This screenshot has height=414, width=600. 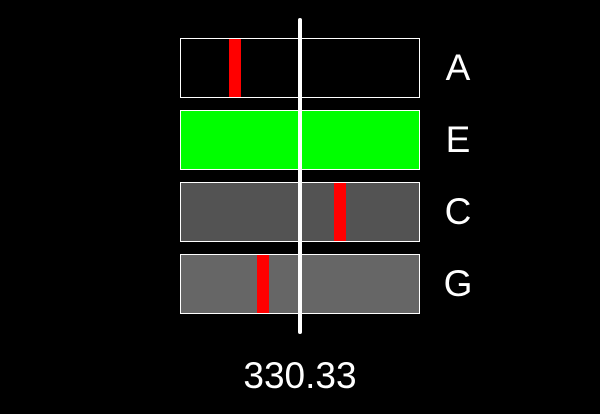 I want to click on note-label-a: A, so click(x=458, y=67).